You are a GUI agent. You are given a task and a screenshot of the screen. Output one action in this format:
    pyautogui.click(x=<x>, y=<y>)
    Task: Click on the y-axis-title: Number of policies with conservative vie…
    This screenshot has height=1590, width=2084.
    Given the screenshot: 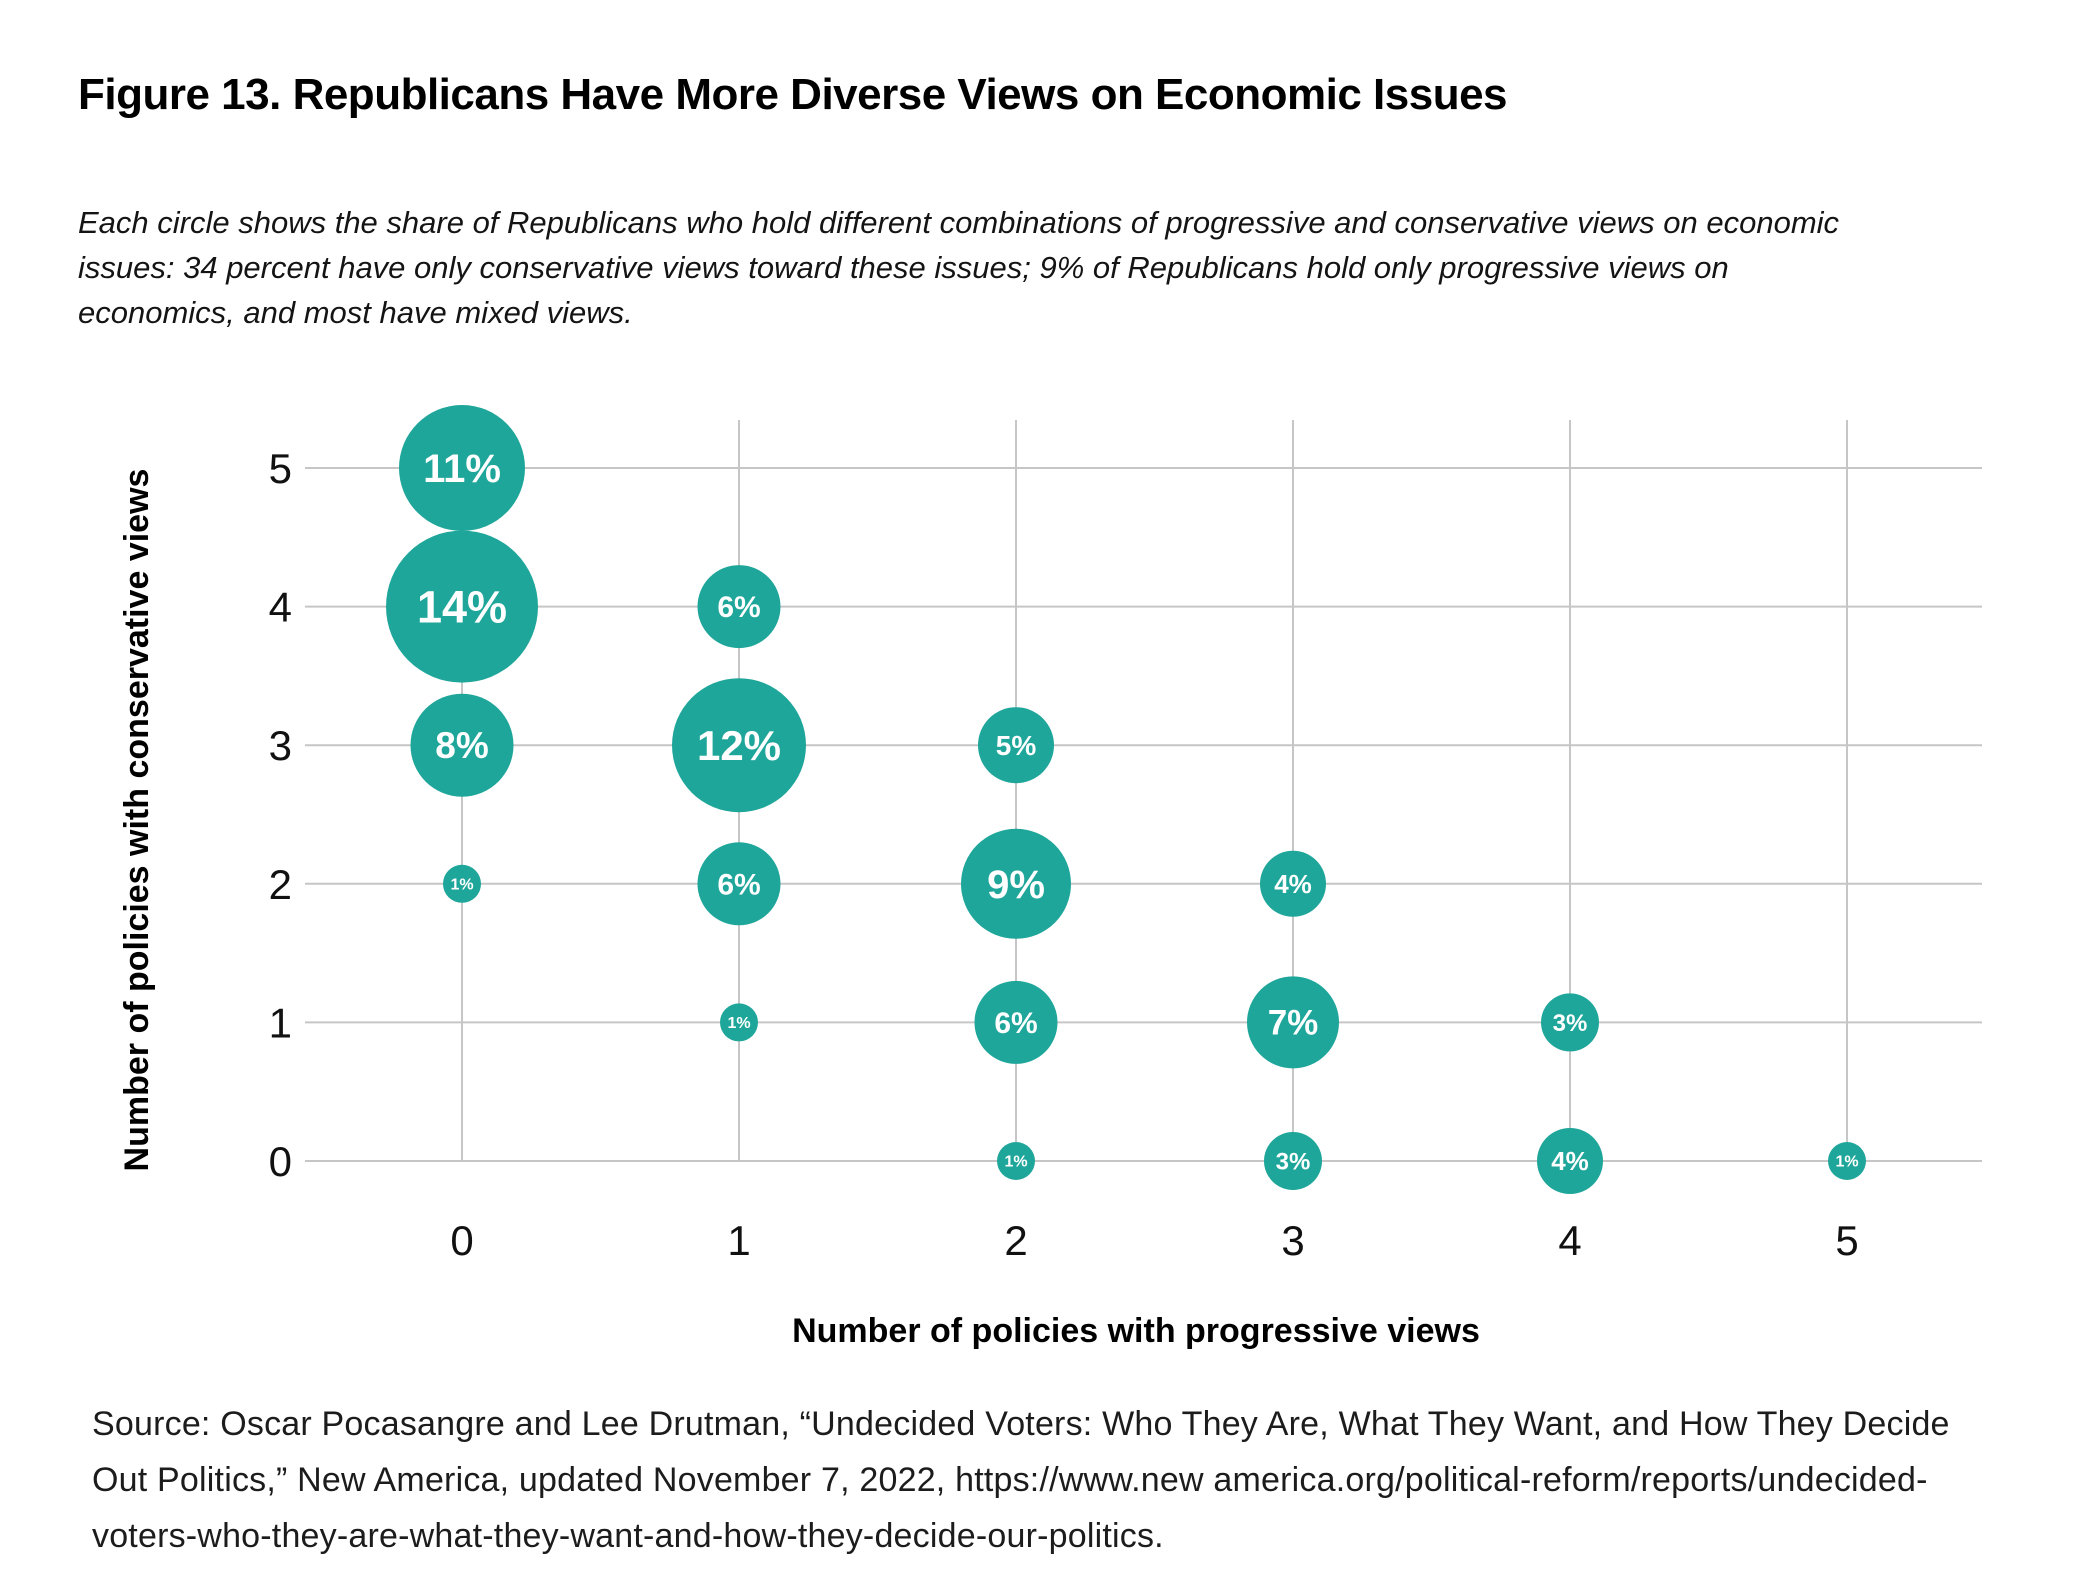 What is the action you would take?
    pyautogui.click(x=137, y=820)
    